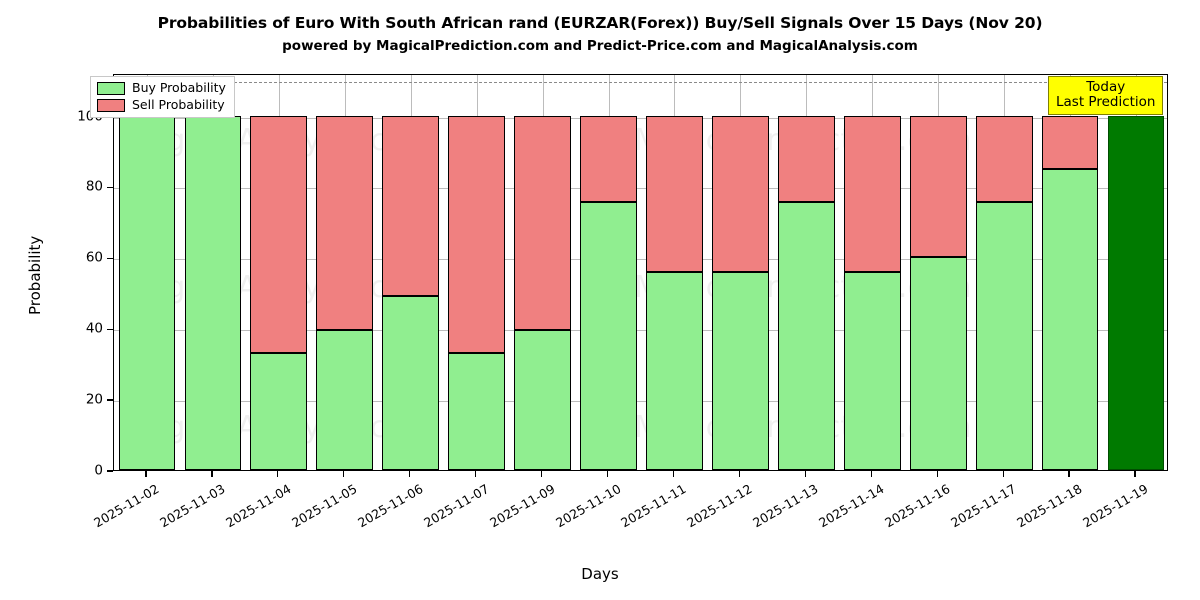  I want to click on legend-label: Buy Probability, so click(179, 88).